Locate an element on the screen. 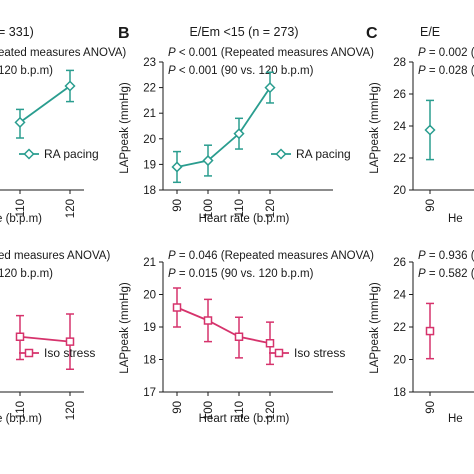  legend-marker-b-top is located at coordinates (281, 154).